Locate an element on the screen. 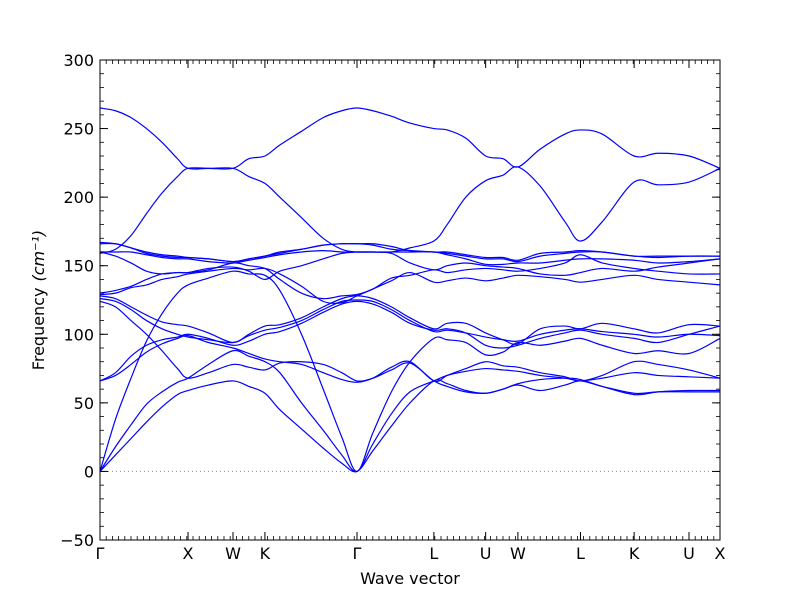 The height and width of the screenshot is (600, 800). x-tick-label-12: X is located at coordinates (720, 553).